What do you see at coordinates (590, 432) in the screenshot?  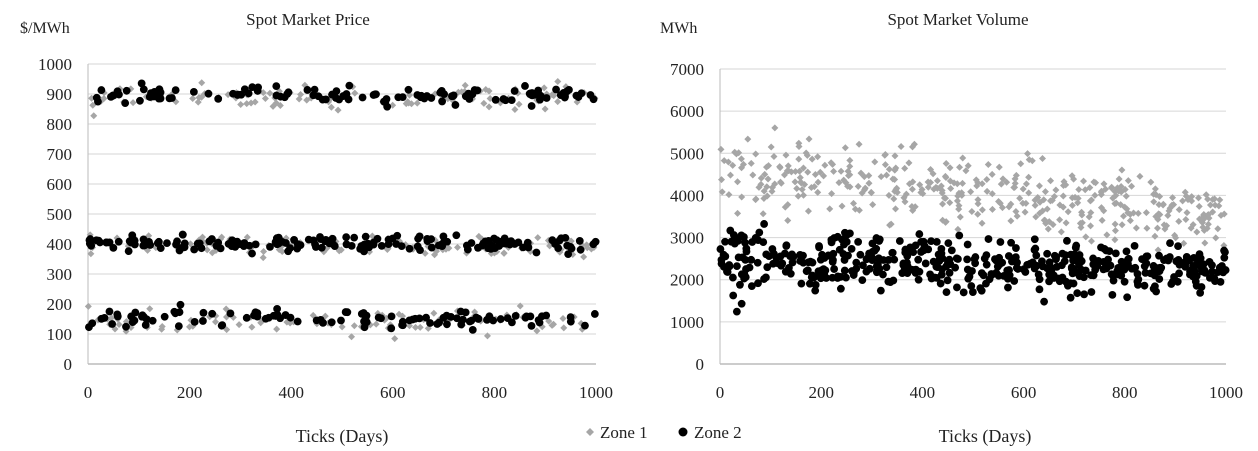 I see `legend-zone1-marker` at bounding box center [590, 432].